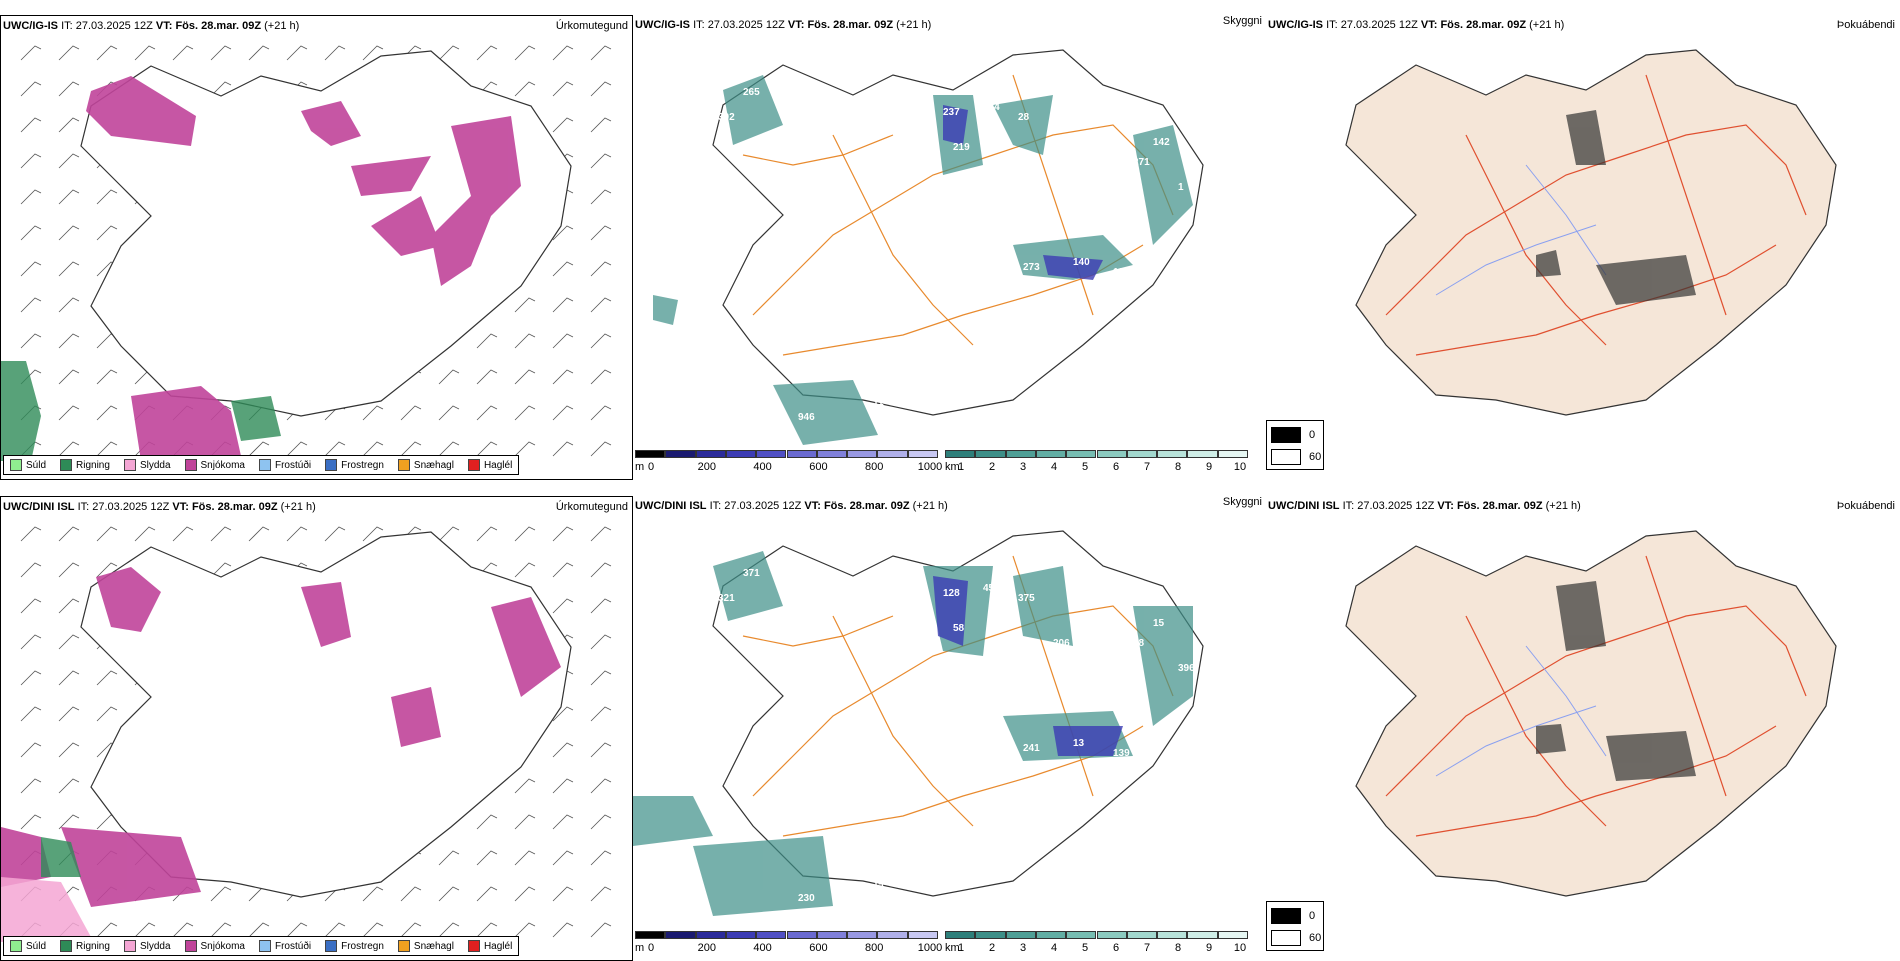 The width and height of the screenshot is (1900, 961). What do you see at coordinates (489, 465) in the screenshot?
I see `legend-item: Haglél` at bounding box center [489, 465].